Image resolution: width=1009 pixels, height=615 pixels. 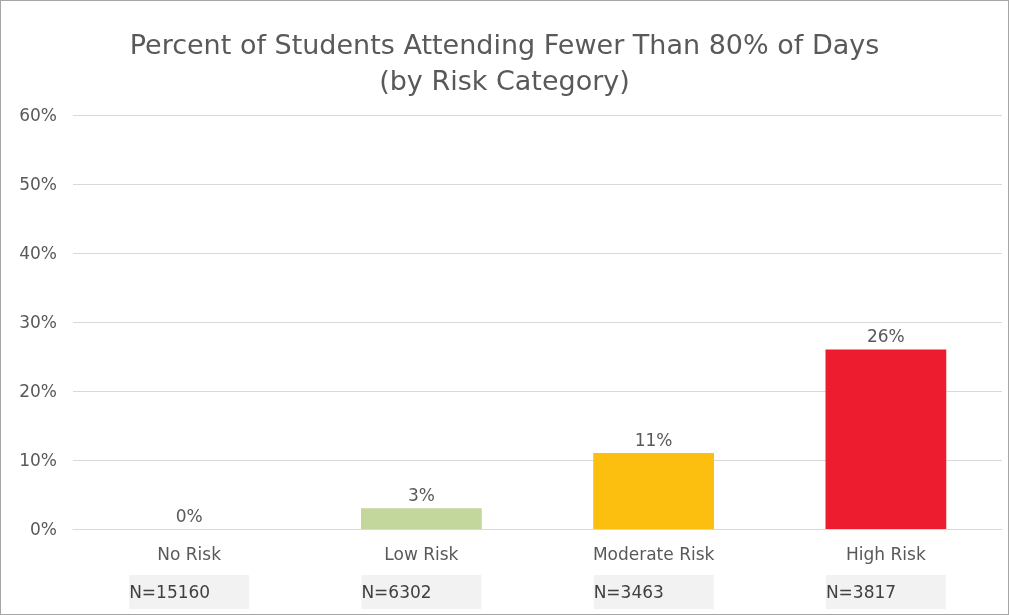 I want to click on x-tick-label: No Risk, so click(x=189, y=553).